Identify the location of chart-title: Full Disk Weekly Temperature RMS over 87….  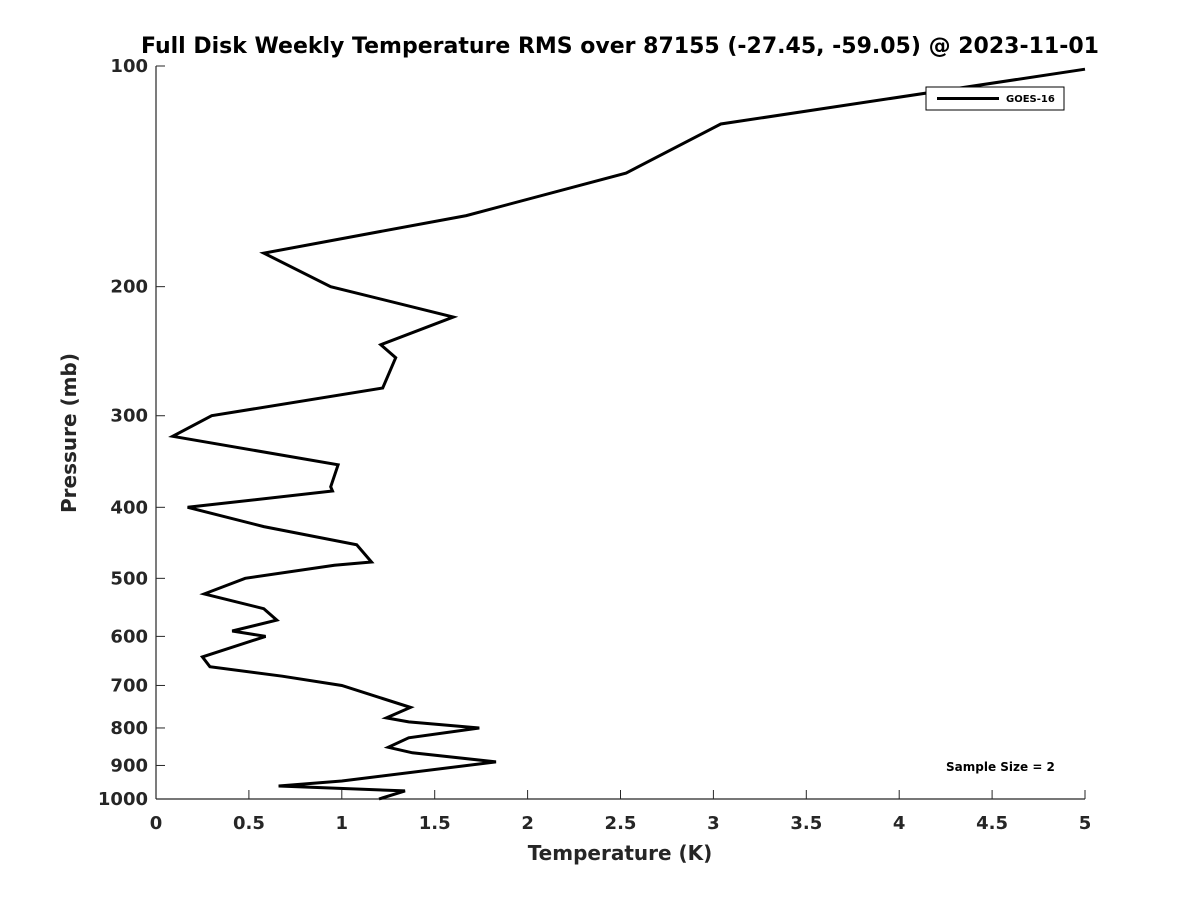
(620, 46).